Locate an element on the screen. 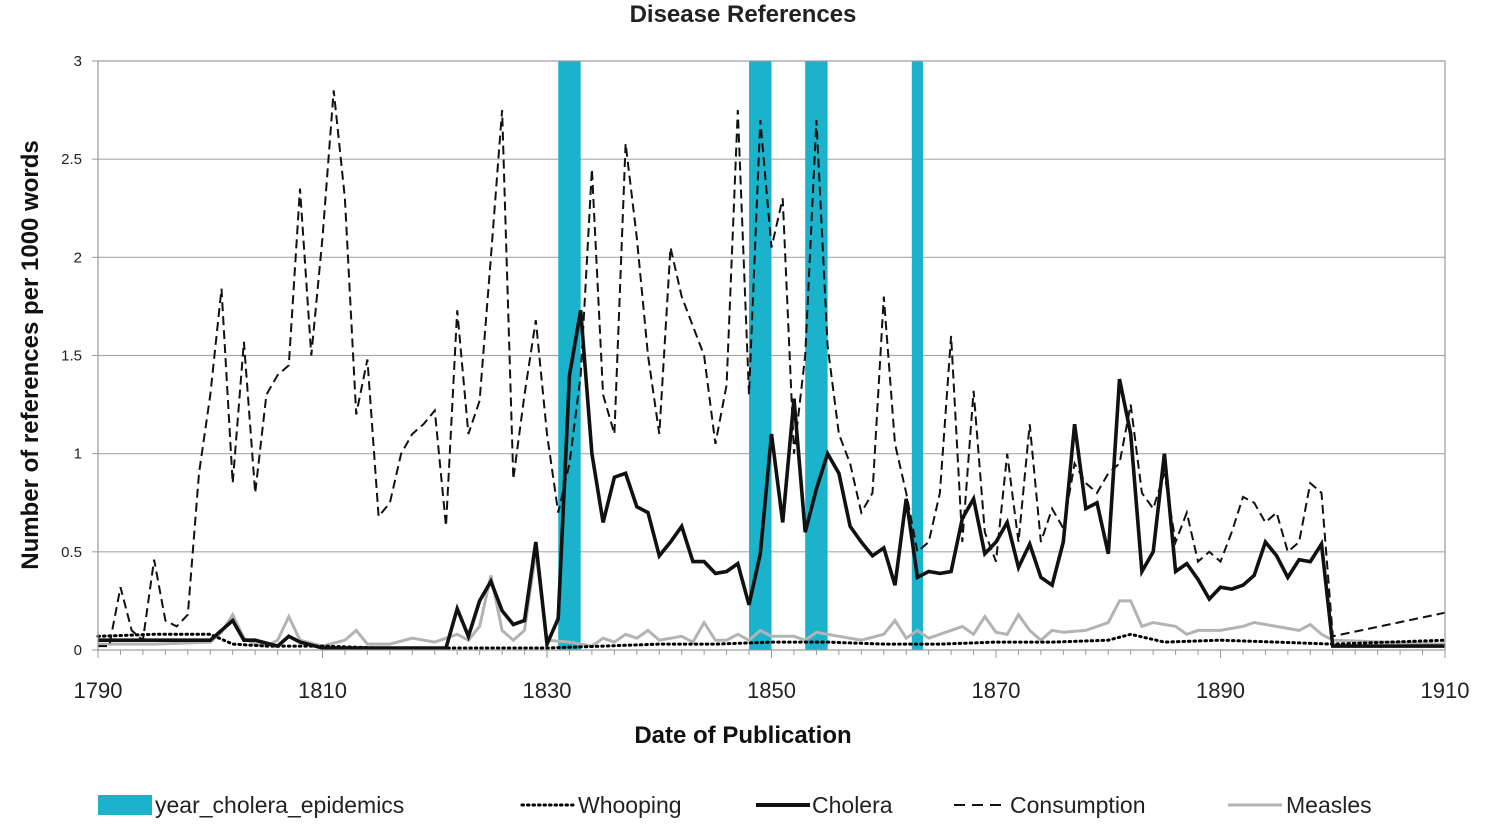  y-axis-ticks: 0 0.5 1 1.5 2 2.5 3 is located at coordinates (79, 356).